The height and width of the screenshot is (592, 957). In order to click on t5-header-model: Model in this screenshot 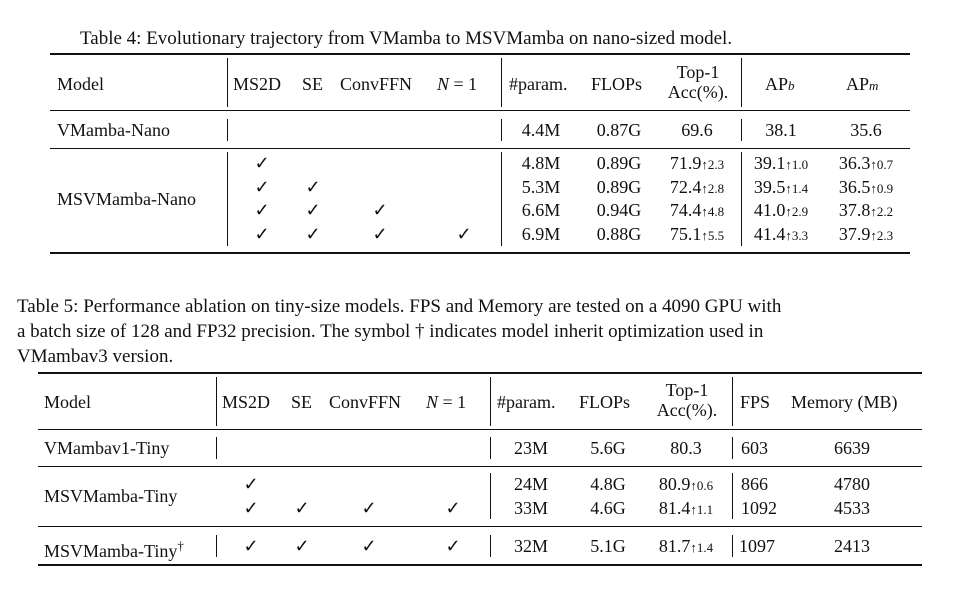, I will do `click(67, 402)`.